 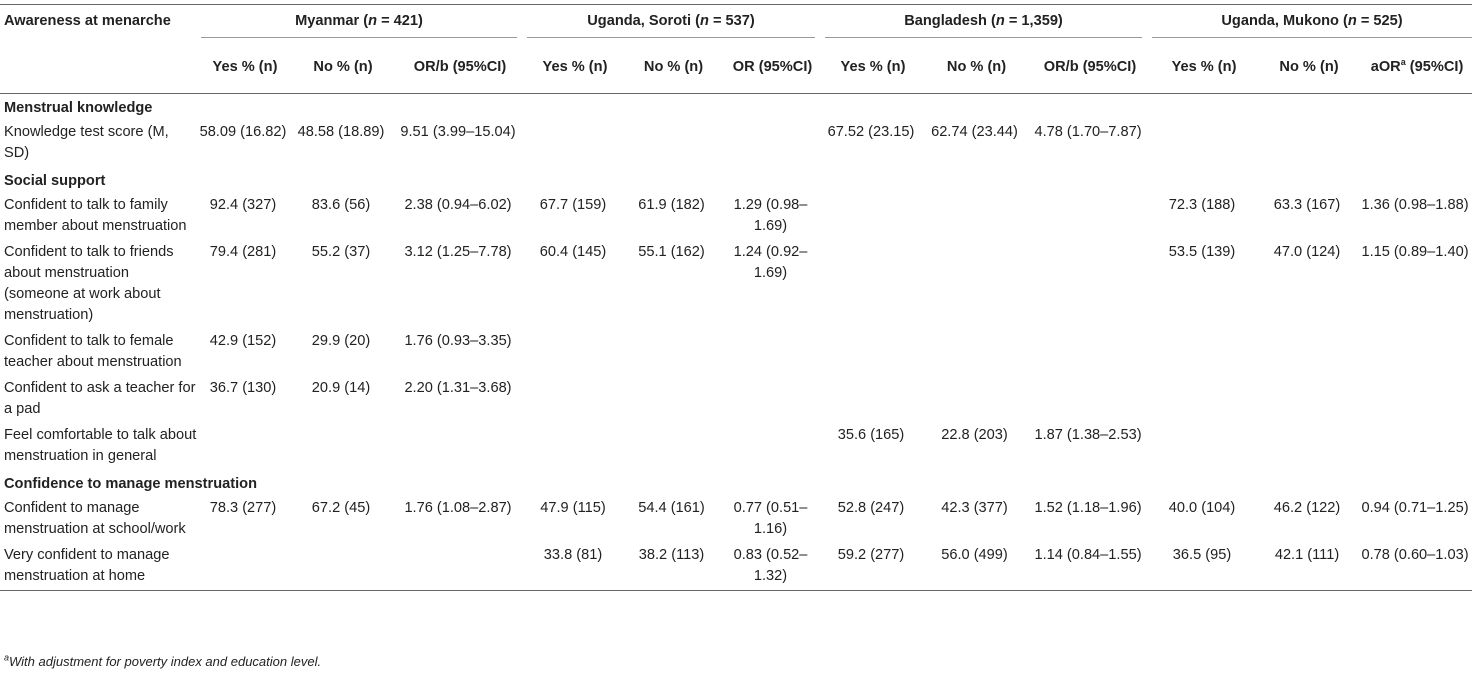 What do you see at coordinates (341, 508) in the screenshot?
I see `table-cell: 67.2 (45)` at bounding box center [341, 508].